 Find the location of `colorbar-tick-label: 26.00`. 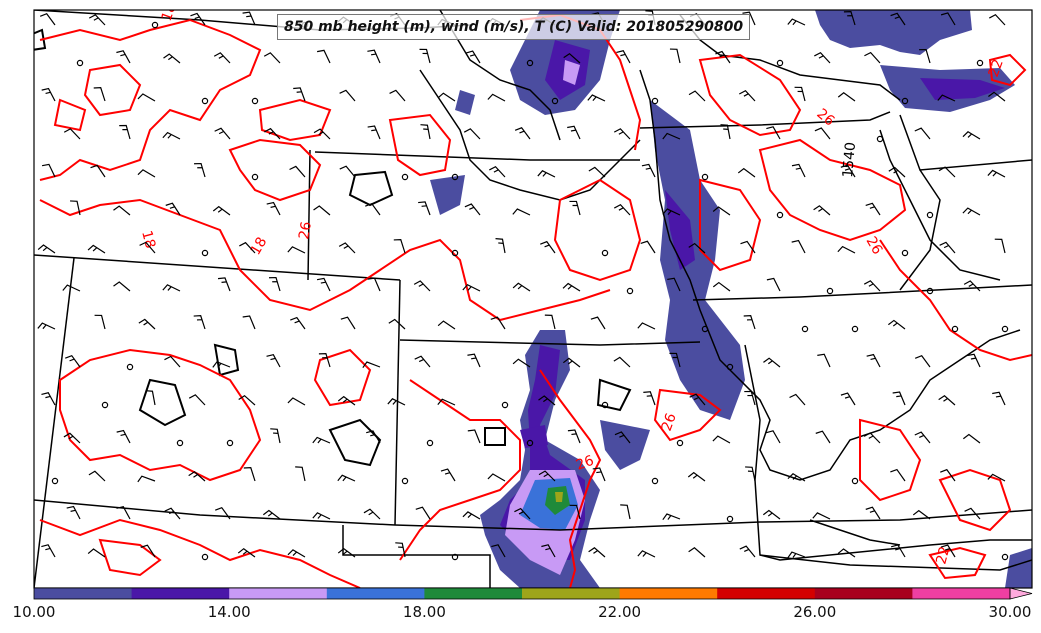

colorbar-tick-label: 26.00 is located at coordinates (815, 612).